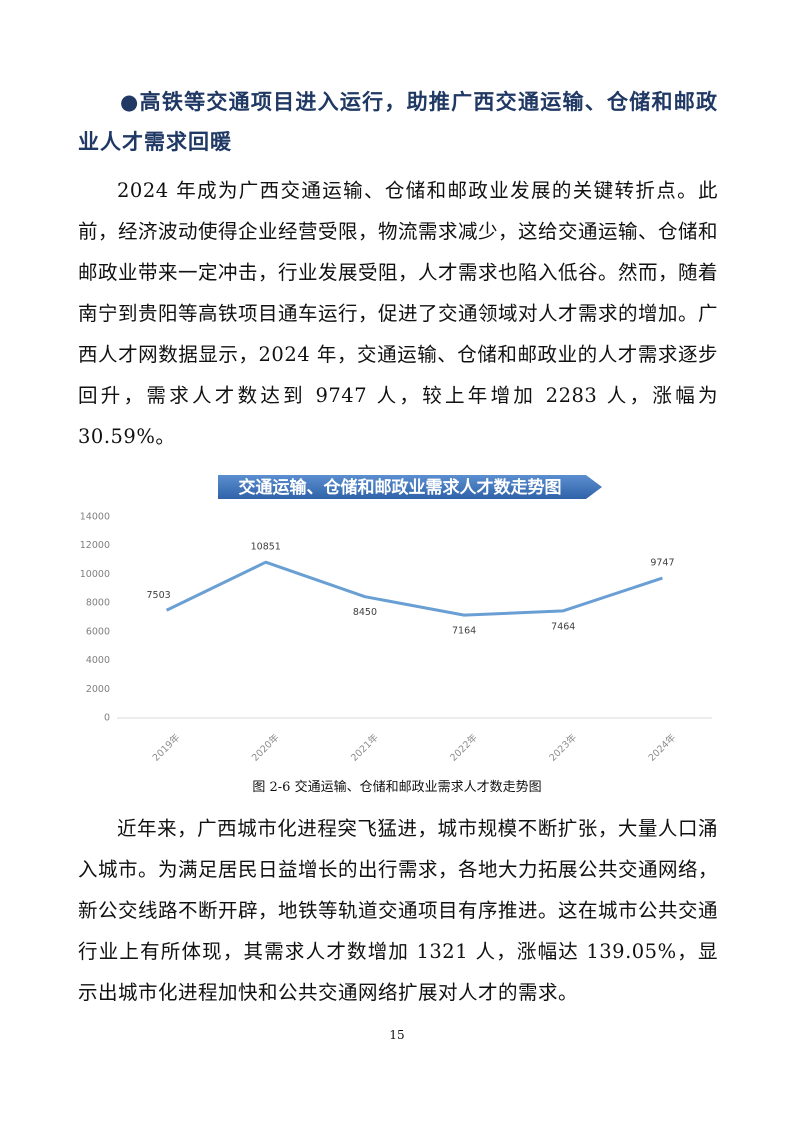 This screenshot has width=794, height=1123. What do you see at coordinates (400, 487) in the screenshot?
I see `chart-title: 交通运输、仓储和邮政业需求人才数走势图` at bounding box center [400, 487].